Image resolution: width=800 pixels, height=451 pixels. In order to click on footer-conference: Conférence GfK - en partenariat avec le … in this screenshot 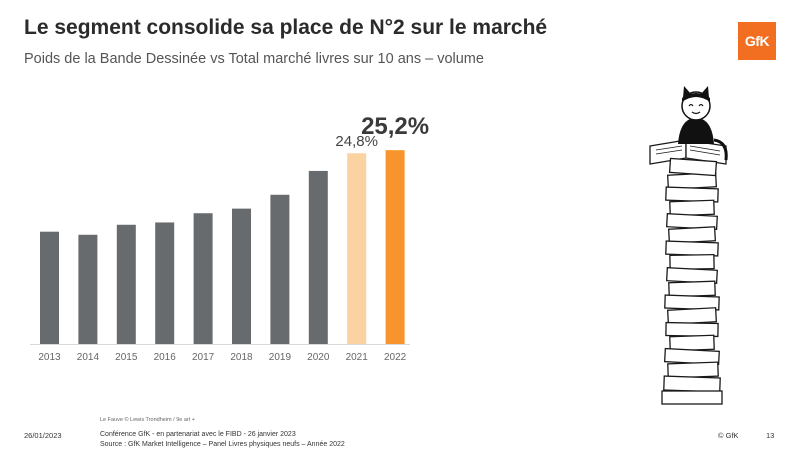, I will do `click(198, 434)`.